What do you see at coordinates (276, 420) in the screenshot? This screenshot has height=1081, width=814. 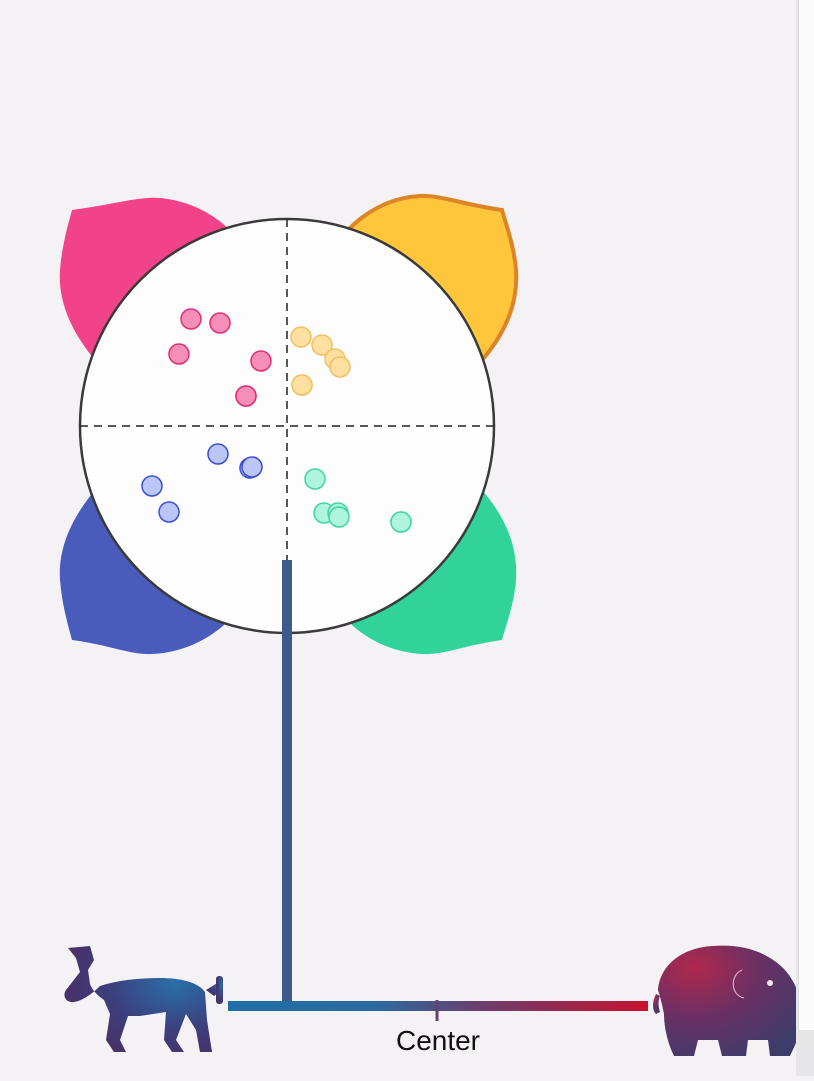 I see `user-points` at bounding box center [276, 420].